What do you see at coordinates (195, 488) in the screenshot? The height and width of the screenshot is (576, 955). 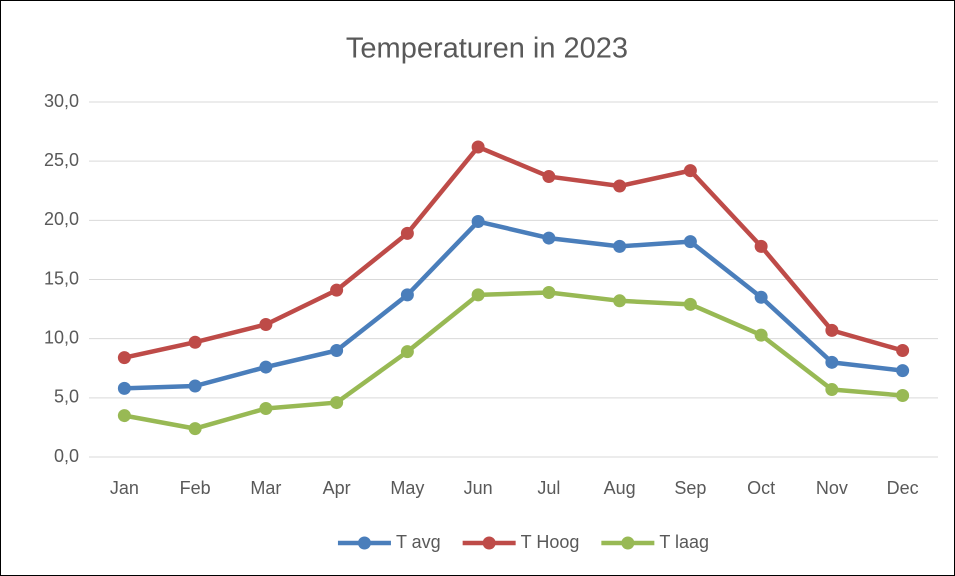 I see `x-tick-label: Feb` at bounding box center [195, 488].